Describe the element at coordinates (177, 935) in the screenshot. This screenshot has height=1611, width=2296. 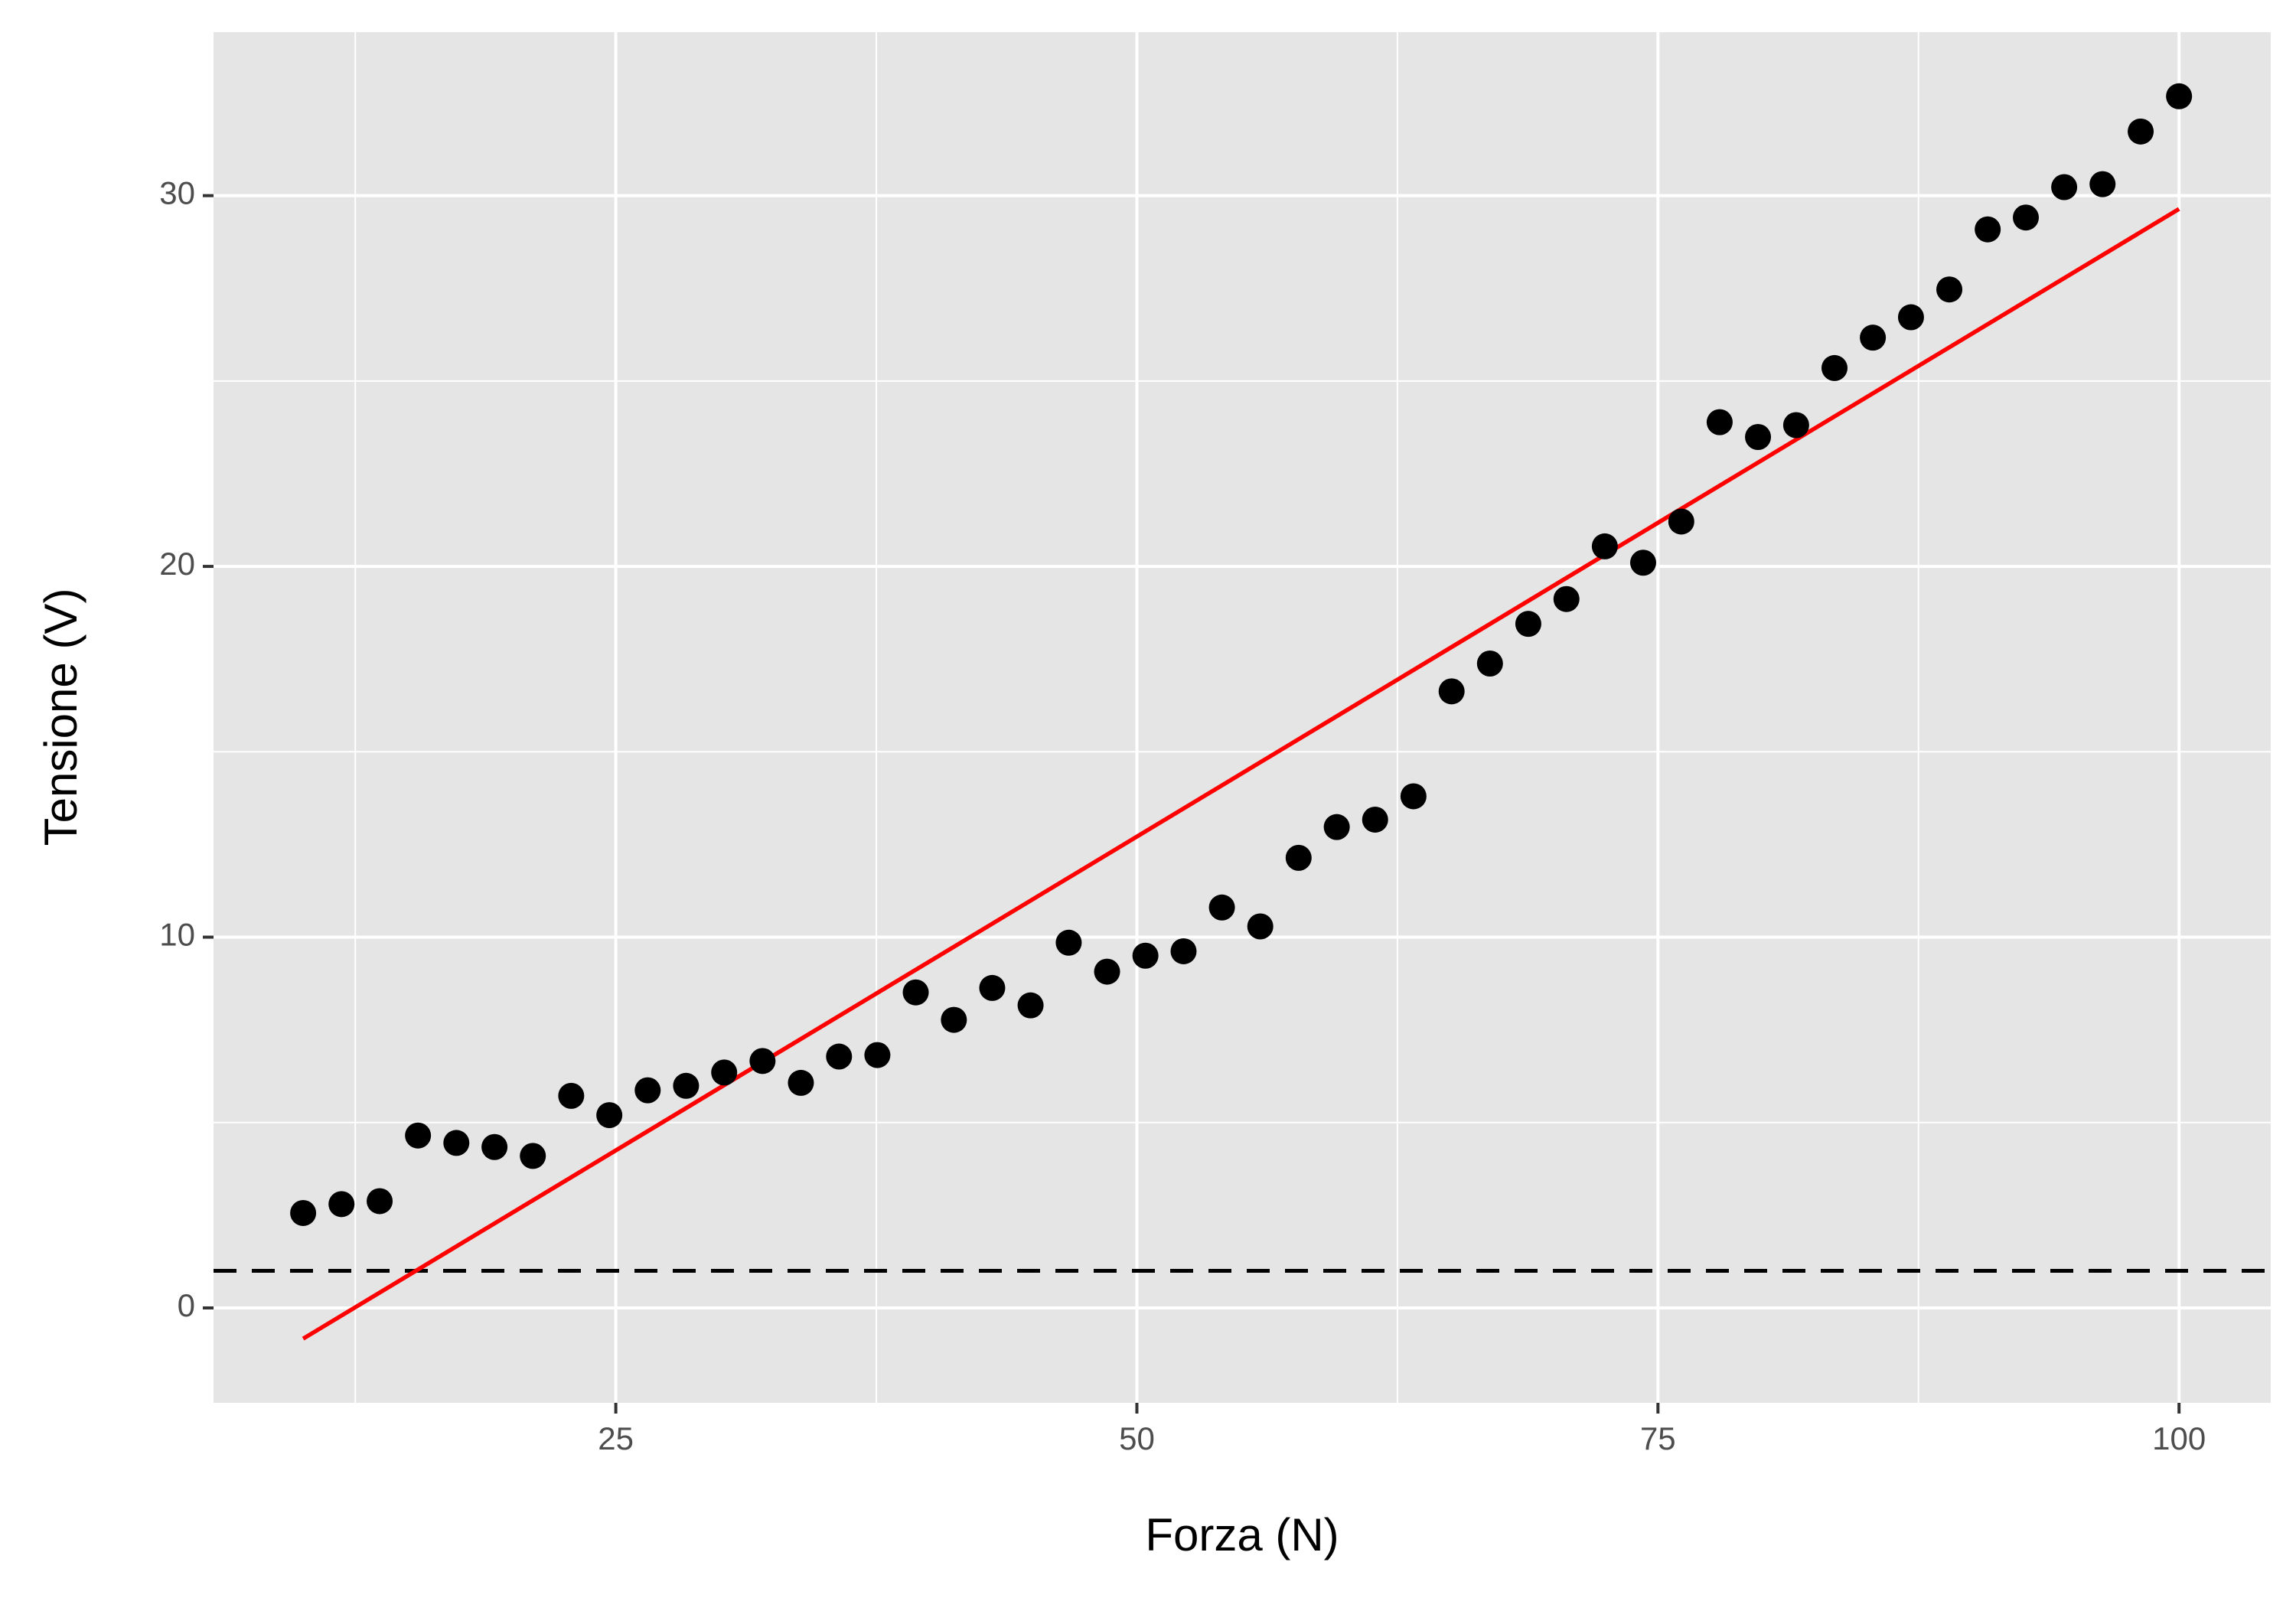
I see `y-tick-label: 10` at that location.